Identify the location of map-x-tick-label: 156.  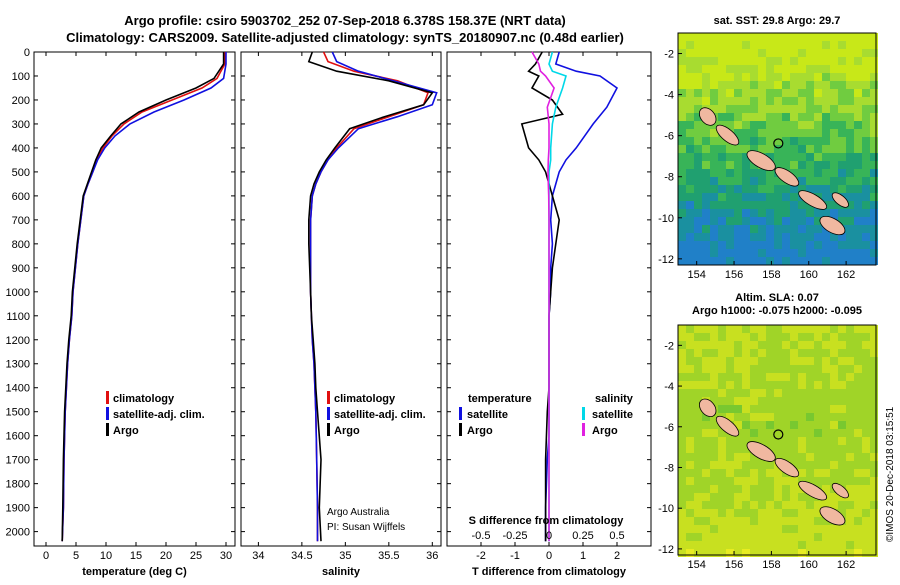
(734, 565).